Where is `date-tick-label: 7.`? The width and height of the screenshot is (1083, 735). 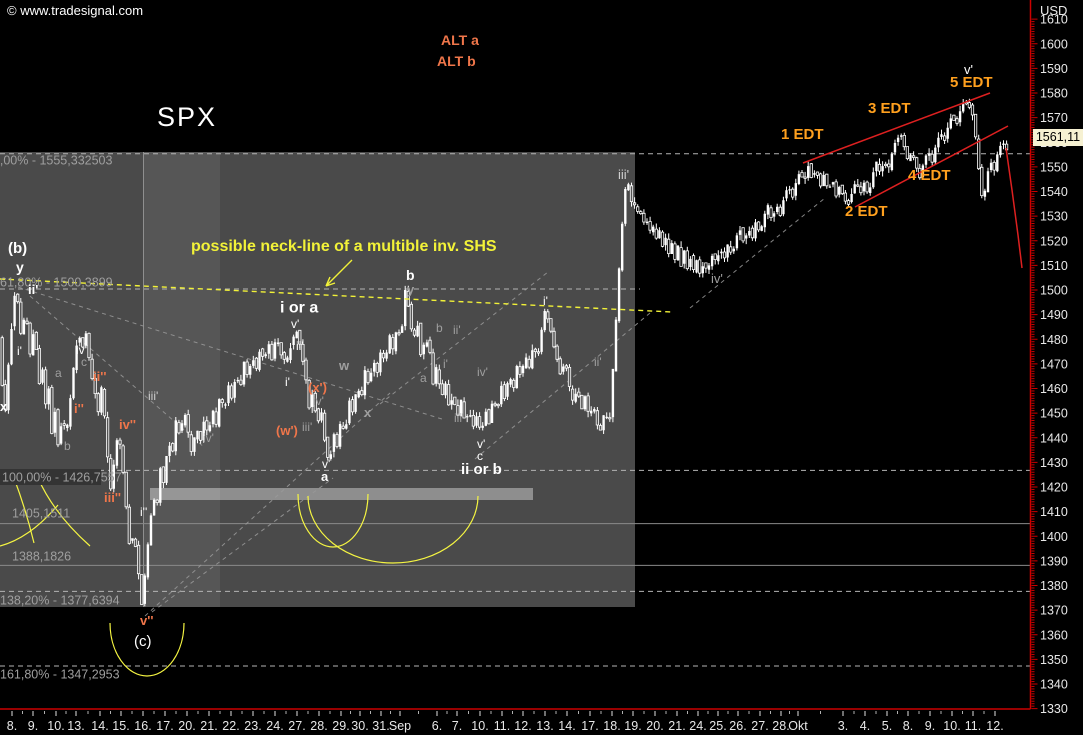 date-tick-label: 7. is located at coordinates (457, 726).